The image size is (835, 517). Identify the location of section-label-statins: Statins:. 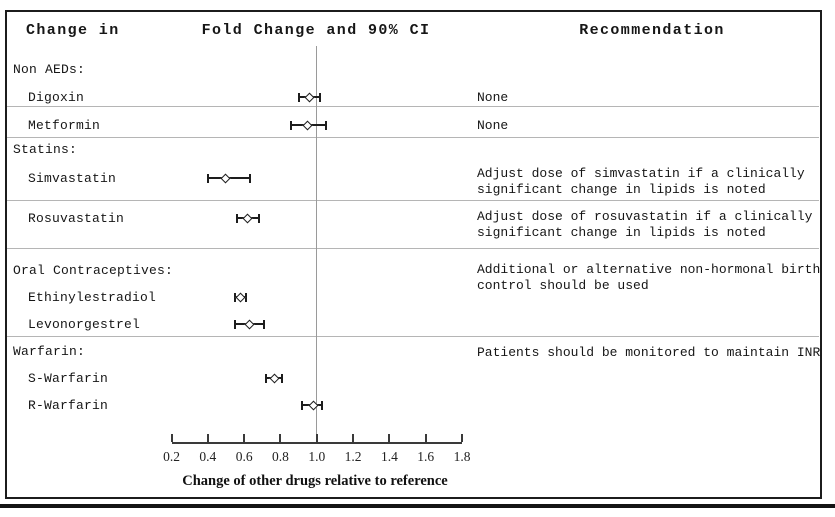
(45, 149).